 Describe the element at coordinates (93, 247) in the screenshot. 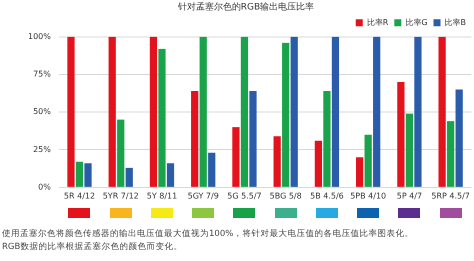

I see `text: RGB数据的比率根据孟塞尔色的颜色而变化。` at that location.